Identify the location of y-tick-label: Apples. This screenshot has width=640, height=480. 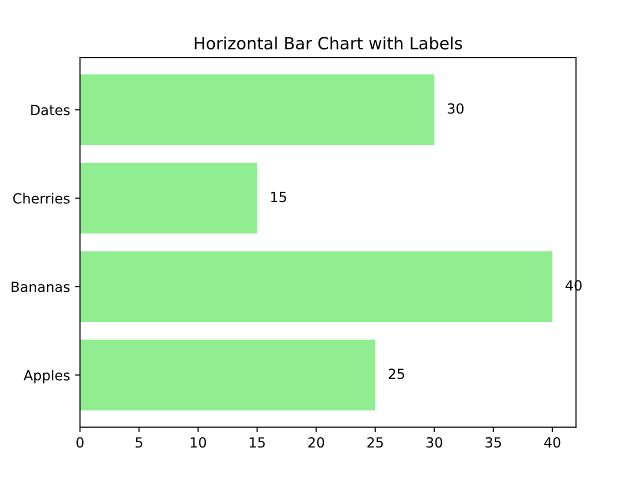
(47, 377).